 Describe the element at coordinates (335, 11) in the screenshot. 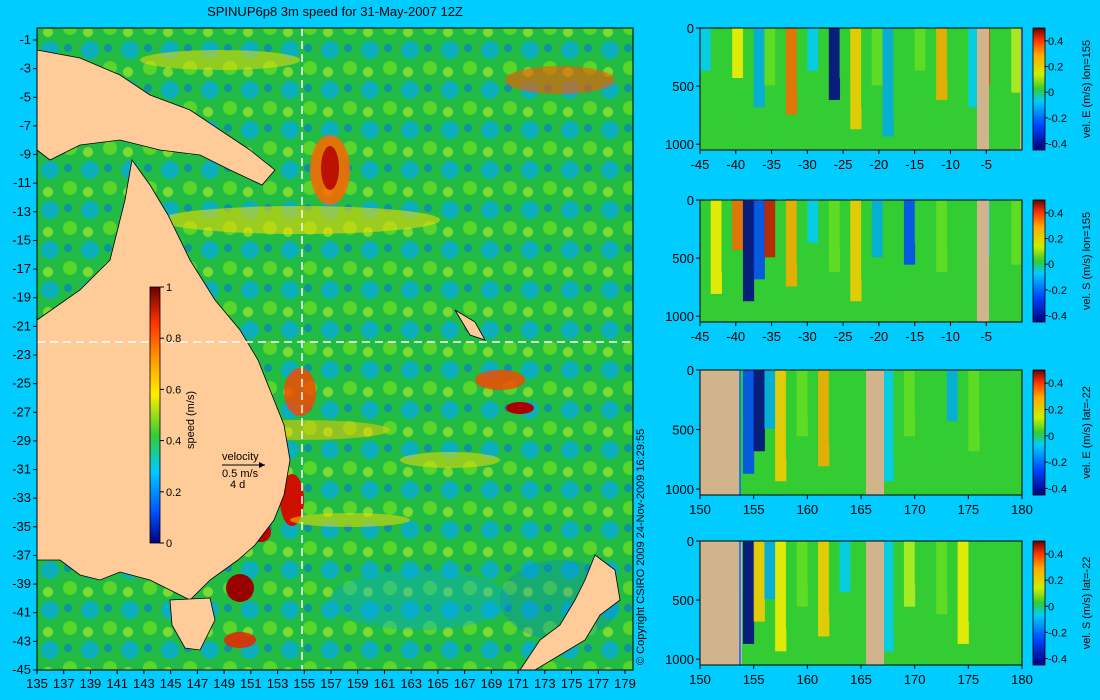

I see `map-title: SPINUP6p8 3m speed for 31-May-2007 12Z` at that location.